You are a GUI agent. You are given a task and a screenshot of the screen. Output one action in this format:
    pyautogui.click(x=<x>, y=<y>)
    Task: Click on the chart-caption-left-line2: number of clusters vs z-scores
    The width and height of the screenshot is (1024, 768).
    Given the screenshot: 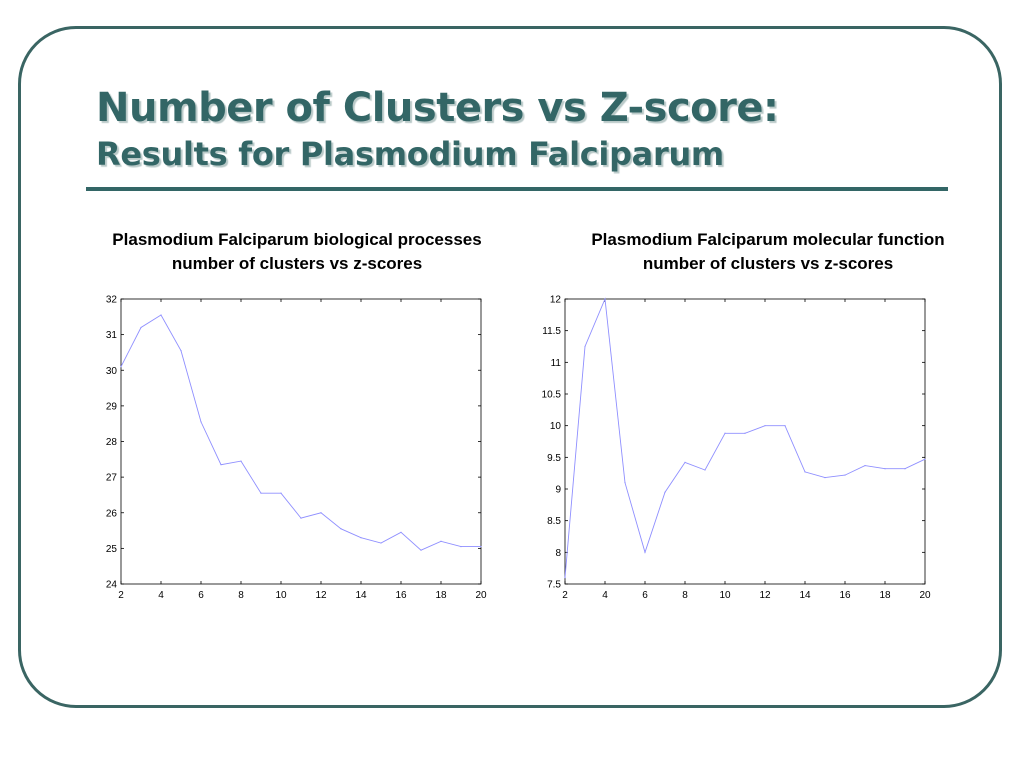 What is the action you would take?
    pyautogui.click(x=297, y=263)
    